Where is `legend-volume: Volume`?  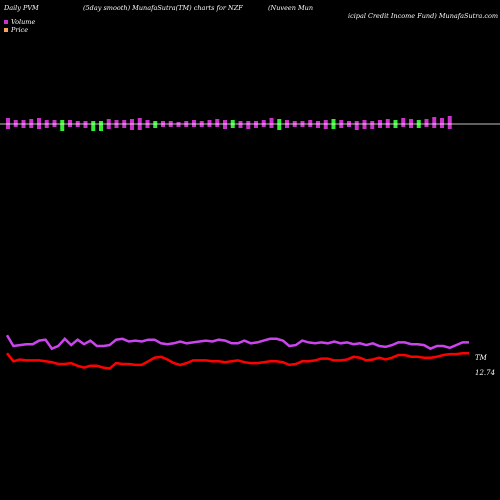 legend-volume: Volume is located at coordinates (19, 22).